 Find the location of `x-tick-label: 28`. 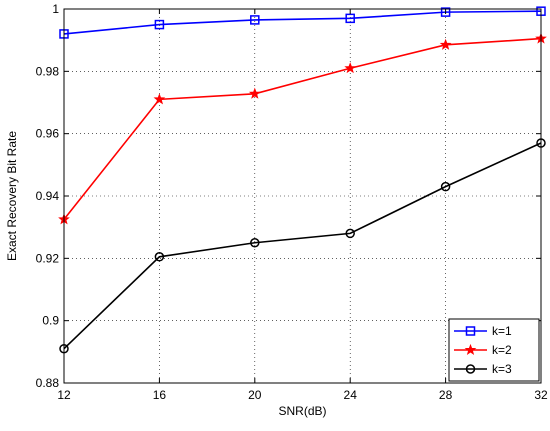

x-tick-label: 28 is located at coordinates (446, 395).